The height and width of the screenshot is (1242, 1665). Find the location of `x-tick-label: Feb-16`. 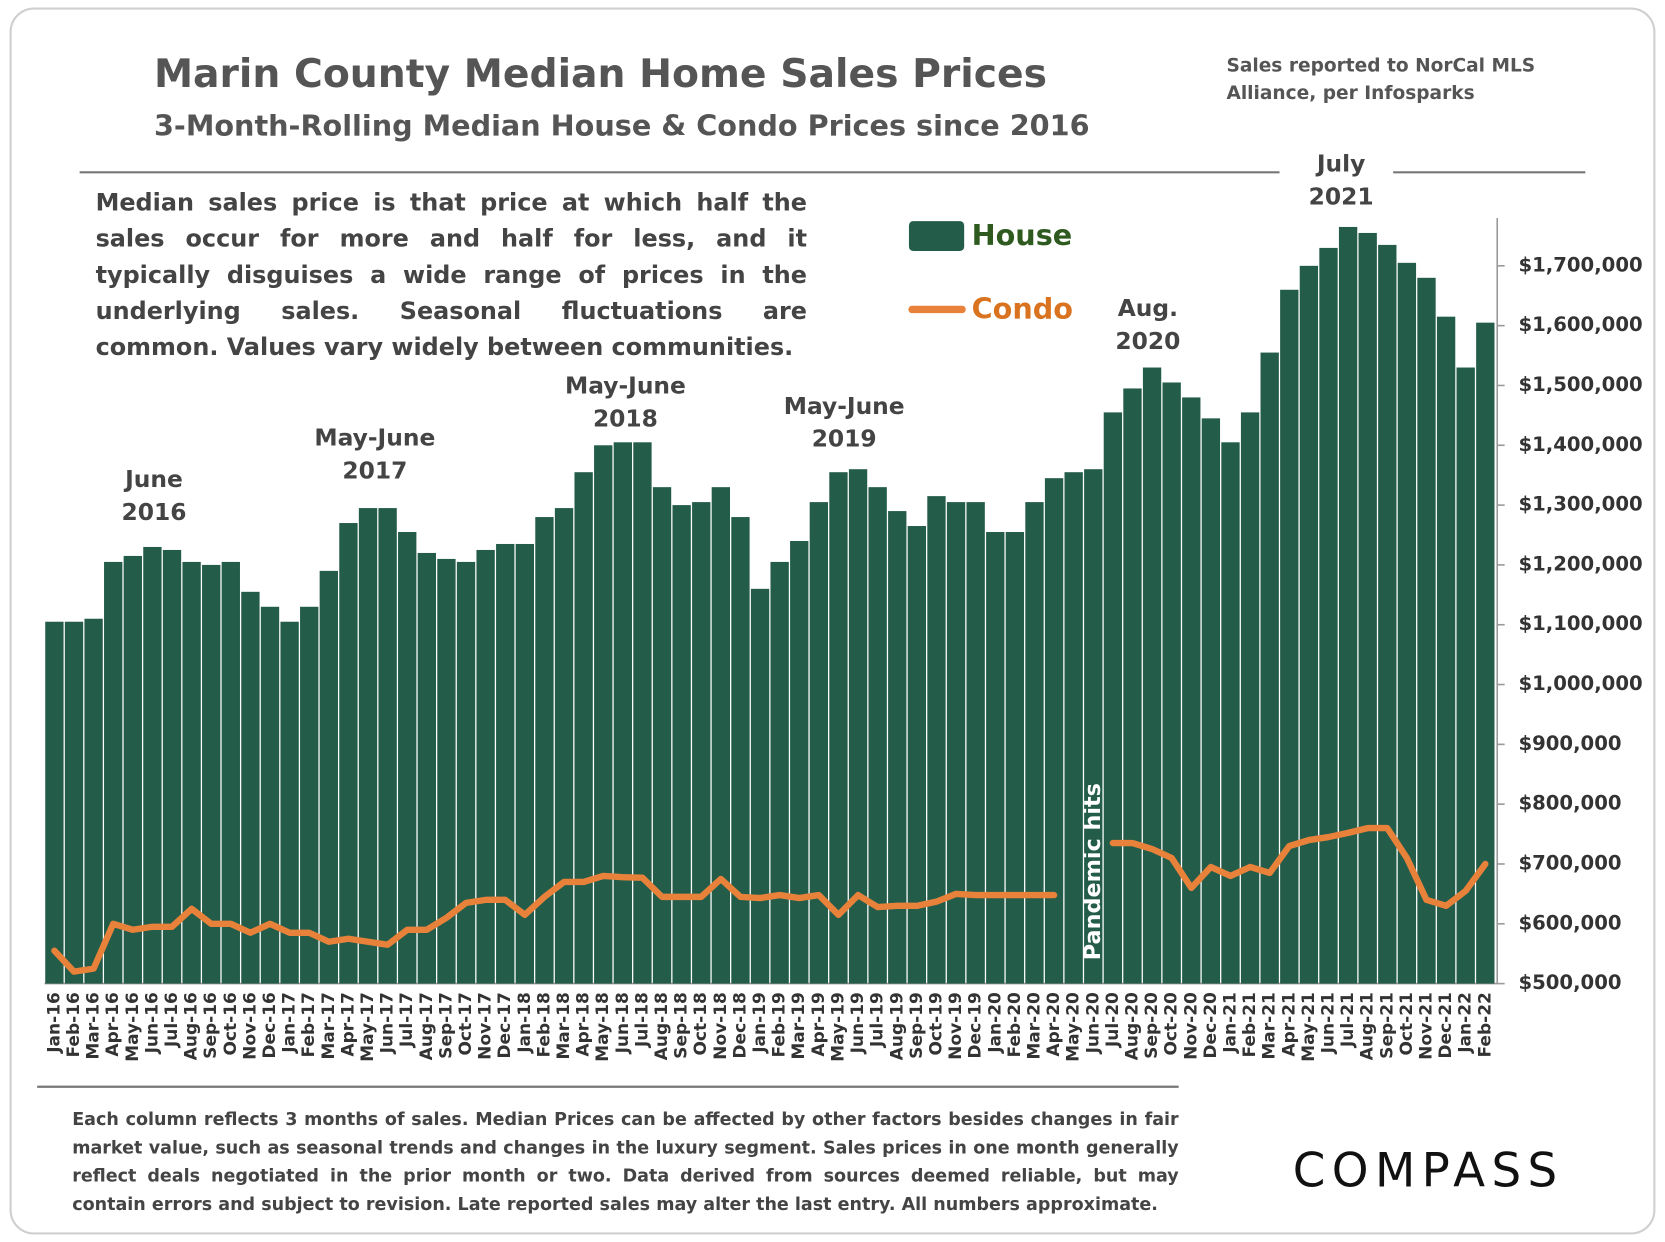

x-tick-label: Feb-16 is located at coordinates (74, 1024).